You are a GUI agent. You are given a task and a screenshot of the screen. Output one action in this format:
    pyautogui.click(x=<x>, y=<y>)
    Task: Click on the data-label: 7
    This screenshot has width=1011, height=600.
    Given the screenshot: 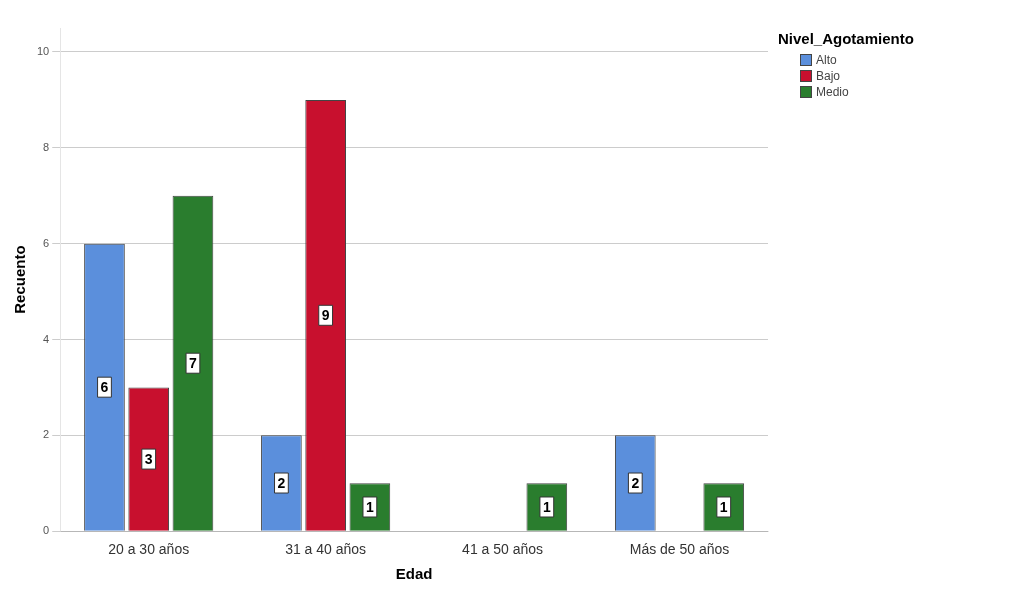 What is the action you would take?
    pyautogui.click(x=193, y=363)
    